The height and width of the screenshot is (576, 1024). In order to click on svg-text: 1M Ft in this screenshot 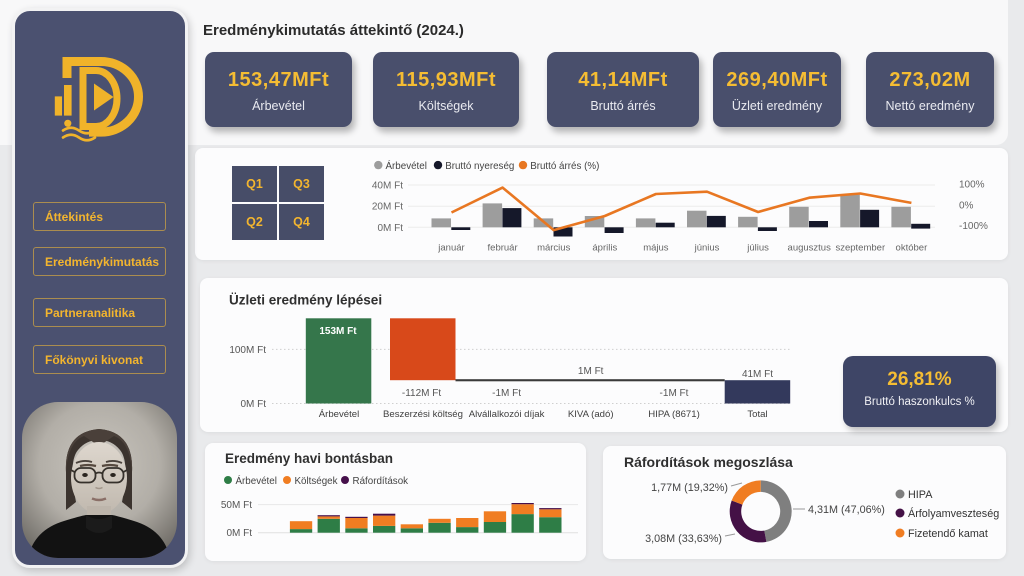, I will do `click(591, 371)`.